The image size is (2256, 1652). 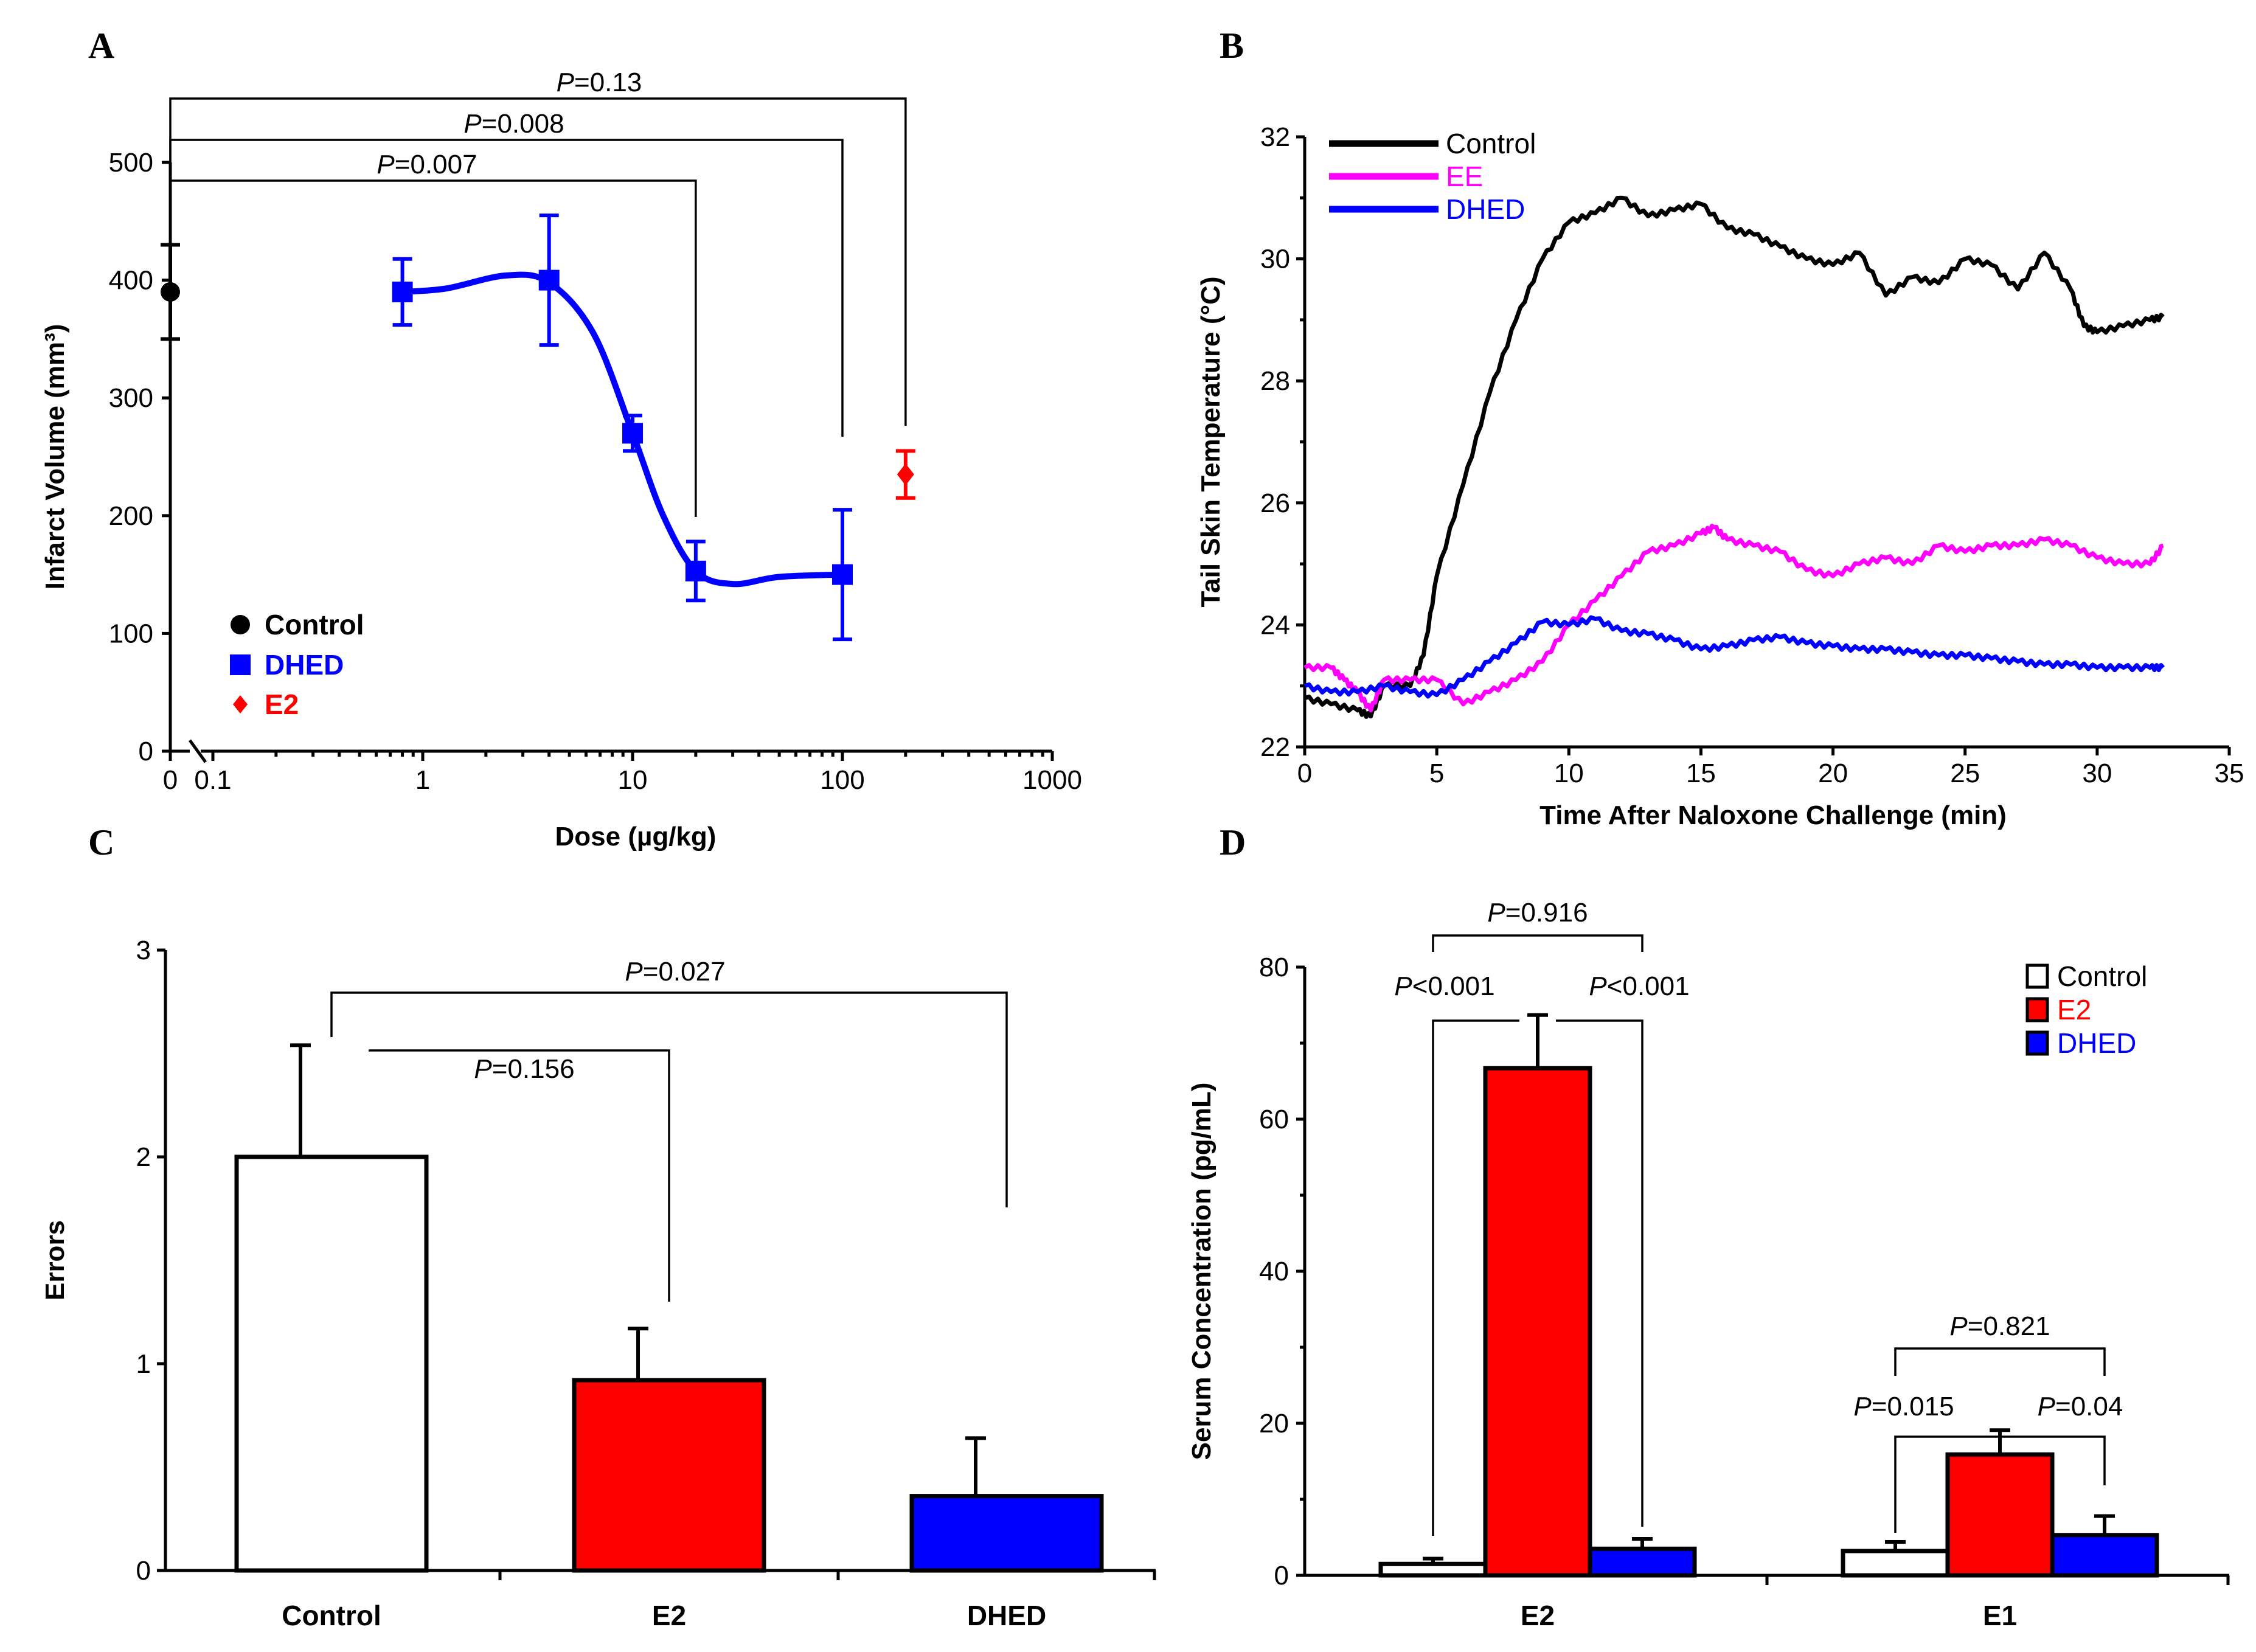 What do you see at coordinates (1274, 967) in the screenshot?
I see `y-tick-label: 80` at bounding box center [1274, 967].